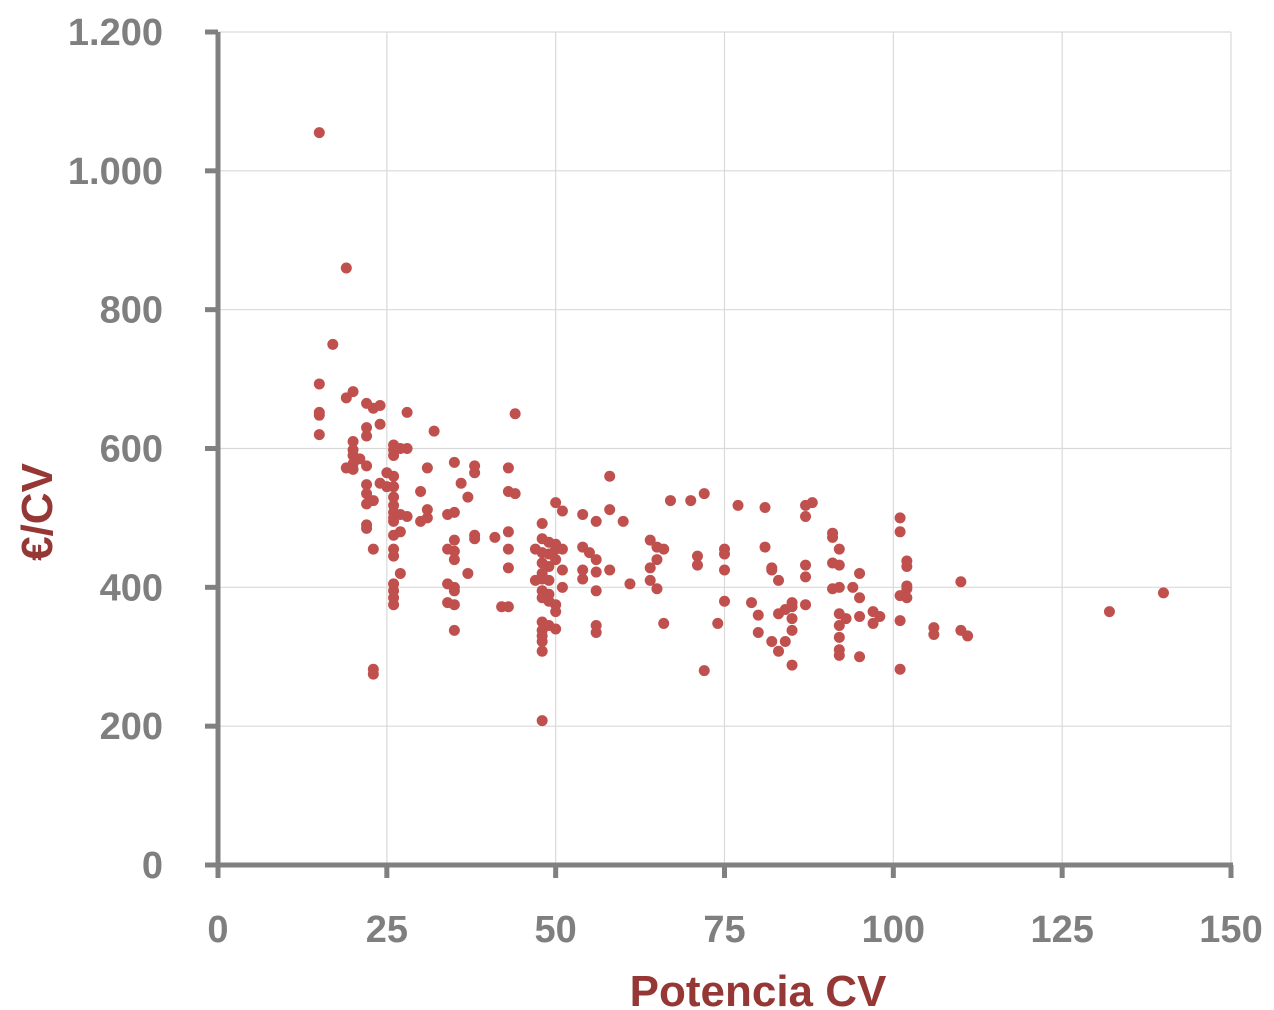  Describe the element at coordinates (37, 511) in the screenshot. I see `y-axis-title: €/CV` at that location.